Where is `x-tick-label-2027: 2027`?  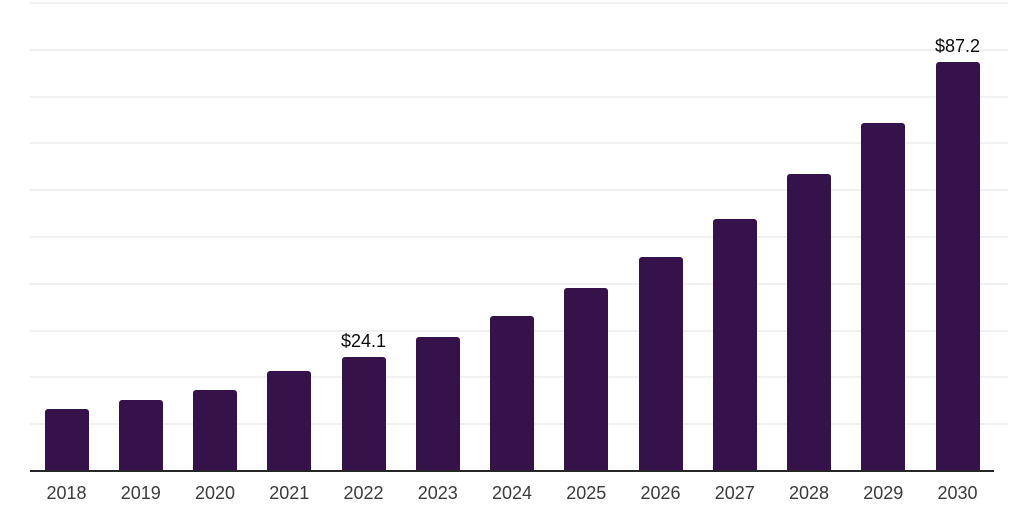 x-tick-label-2027: 2027 is located at coordinates (734, 493).